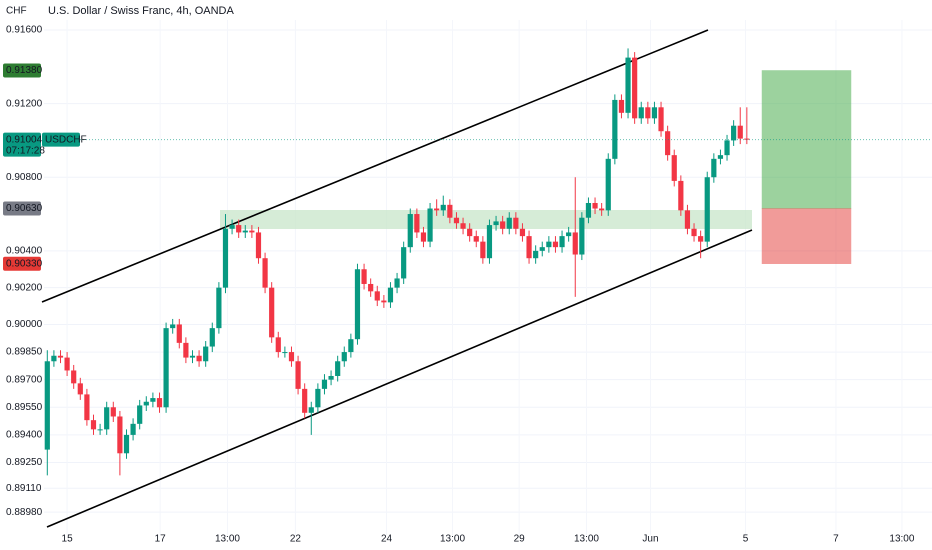  What do you see at coordinates (24, 208) in the screenshot?
I see `price-label: 0.90630` at bounding box center [24, 208].